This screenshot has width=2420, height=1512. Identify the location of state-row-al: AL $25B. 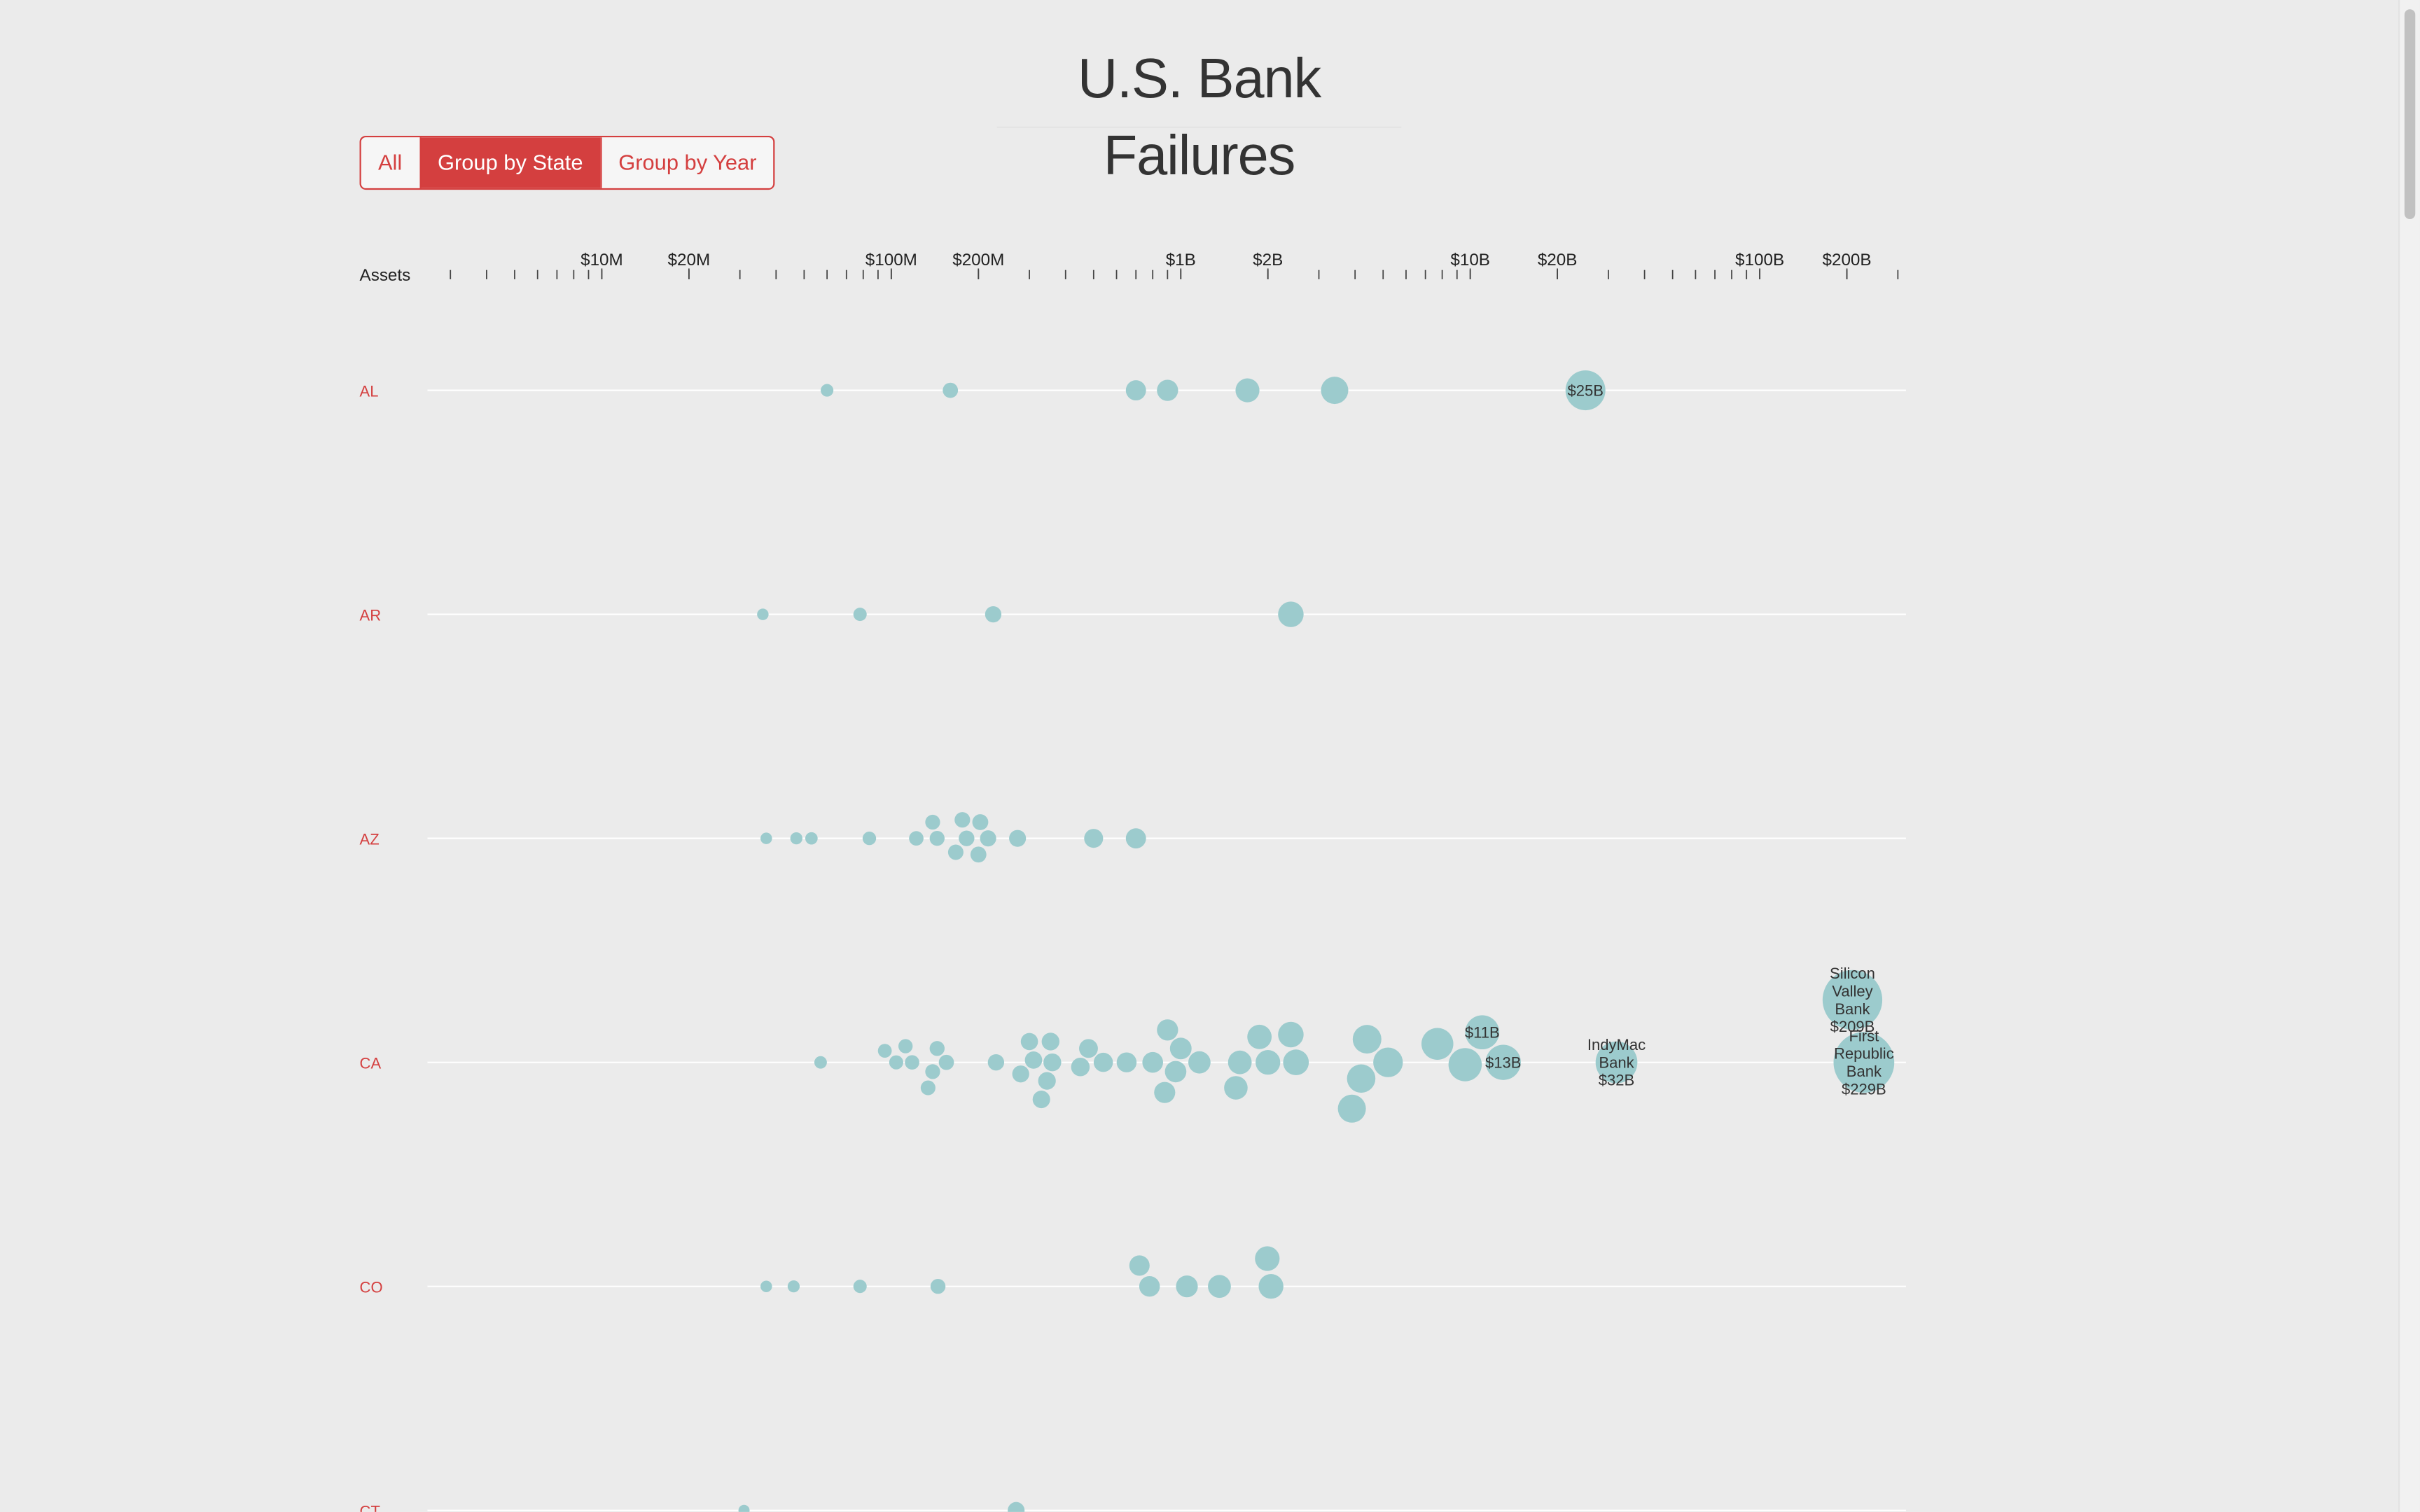
(1133, 390).